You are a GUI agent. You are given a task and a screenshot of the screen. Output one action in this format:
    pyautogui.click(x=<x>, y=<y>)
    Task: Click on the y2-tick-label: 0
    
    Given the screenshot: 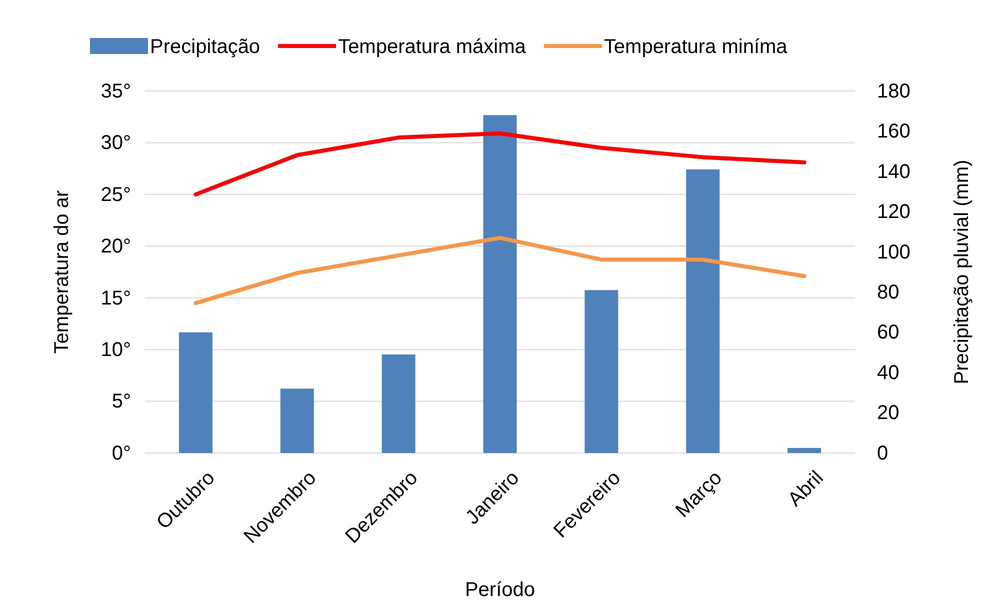 What is the action you would take?
    pyautogui.click(x=882, y=453)
    